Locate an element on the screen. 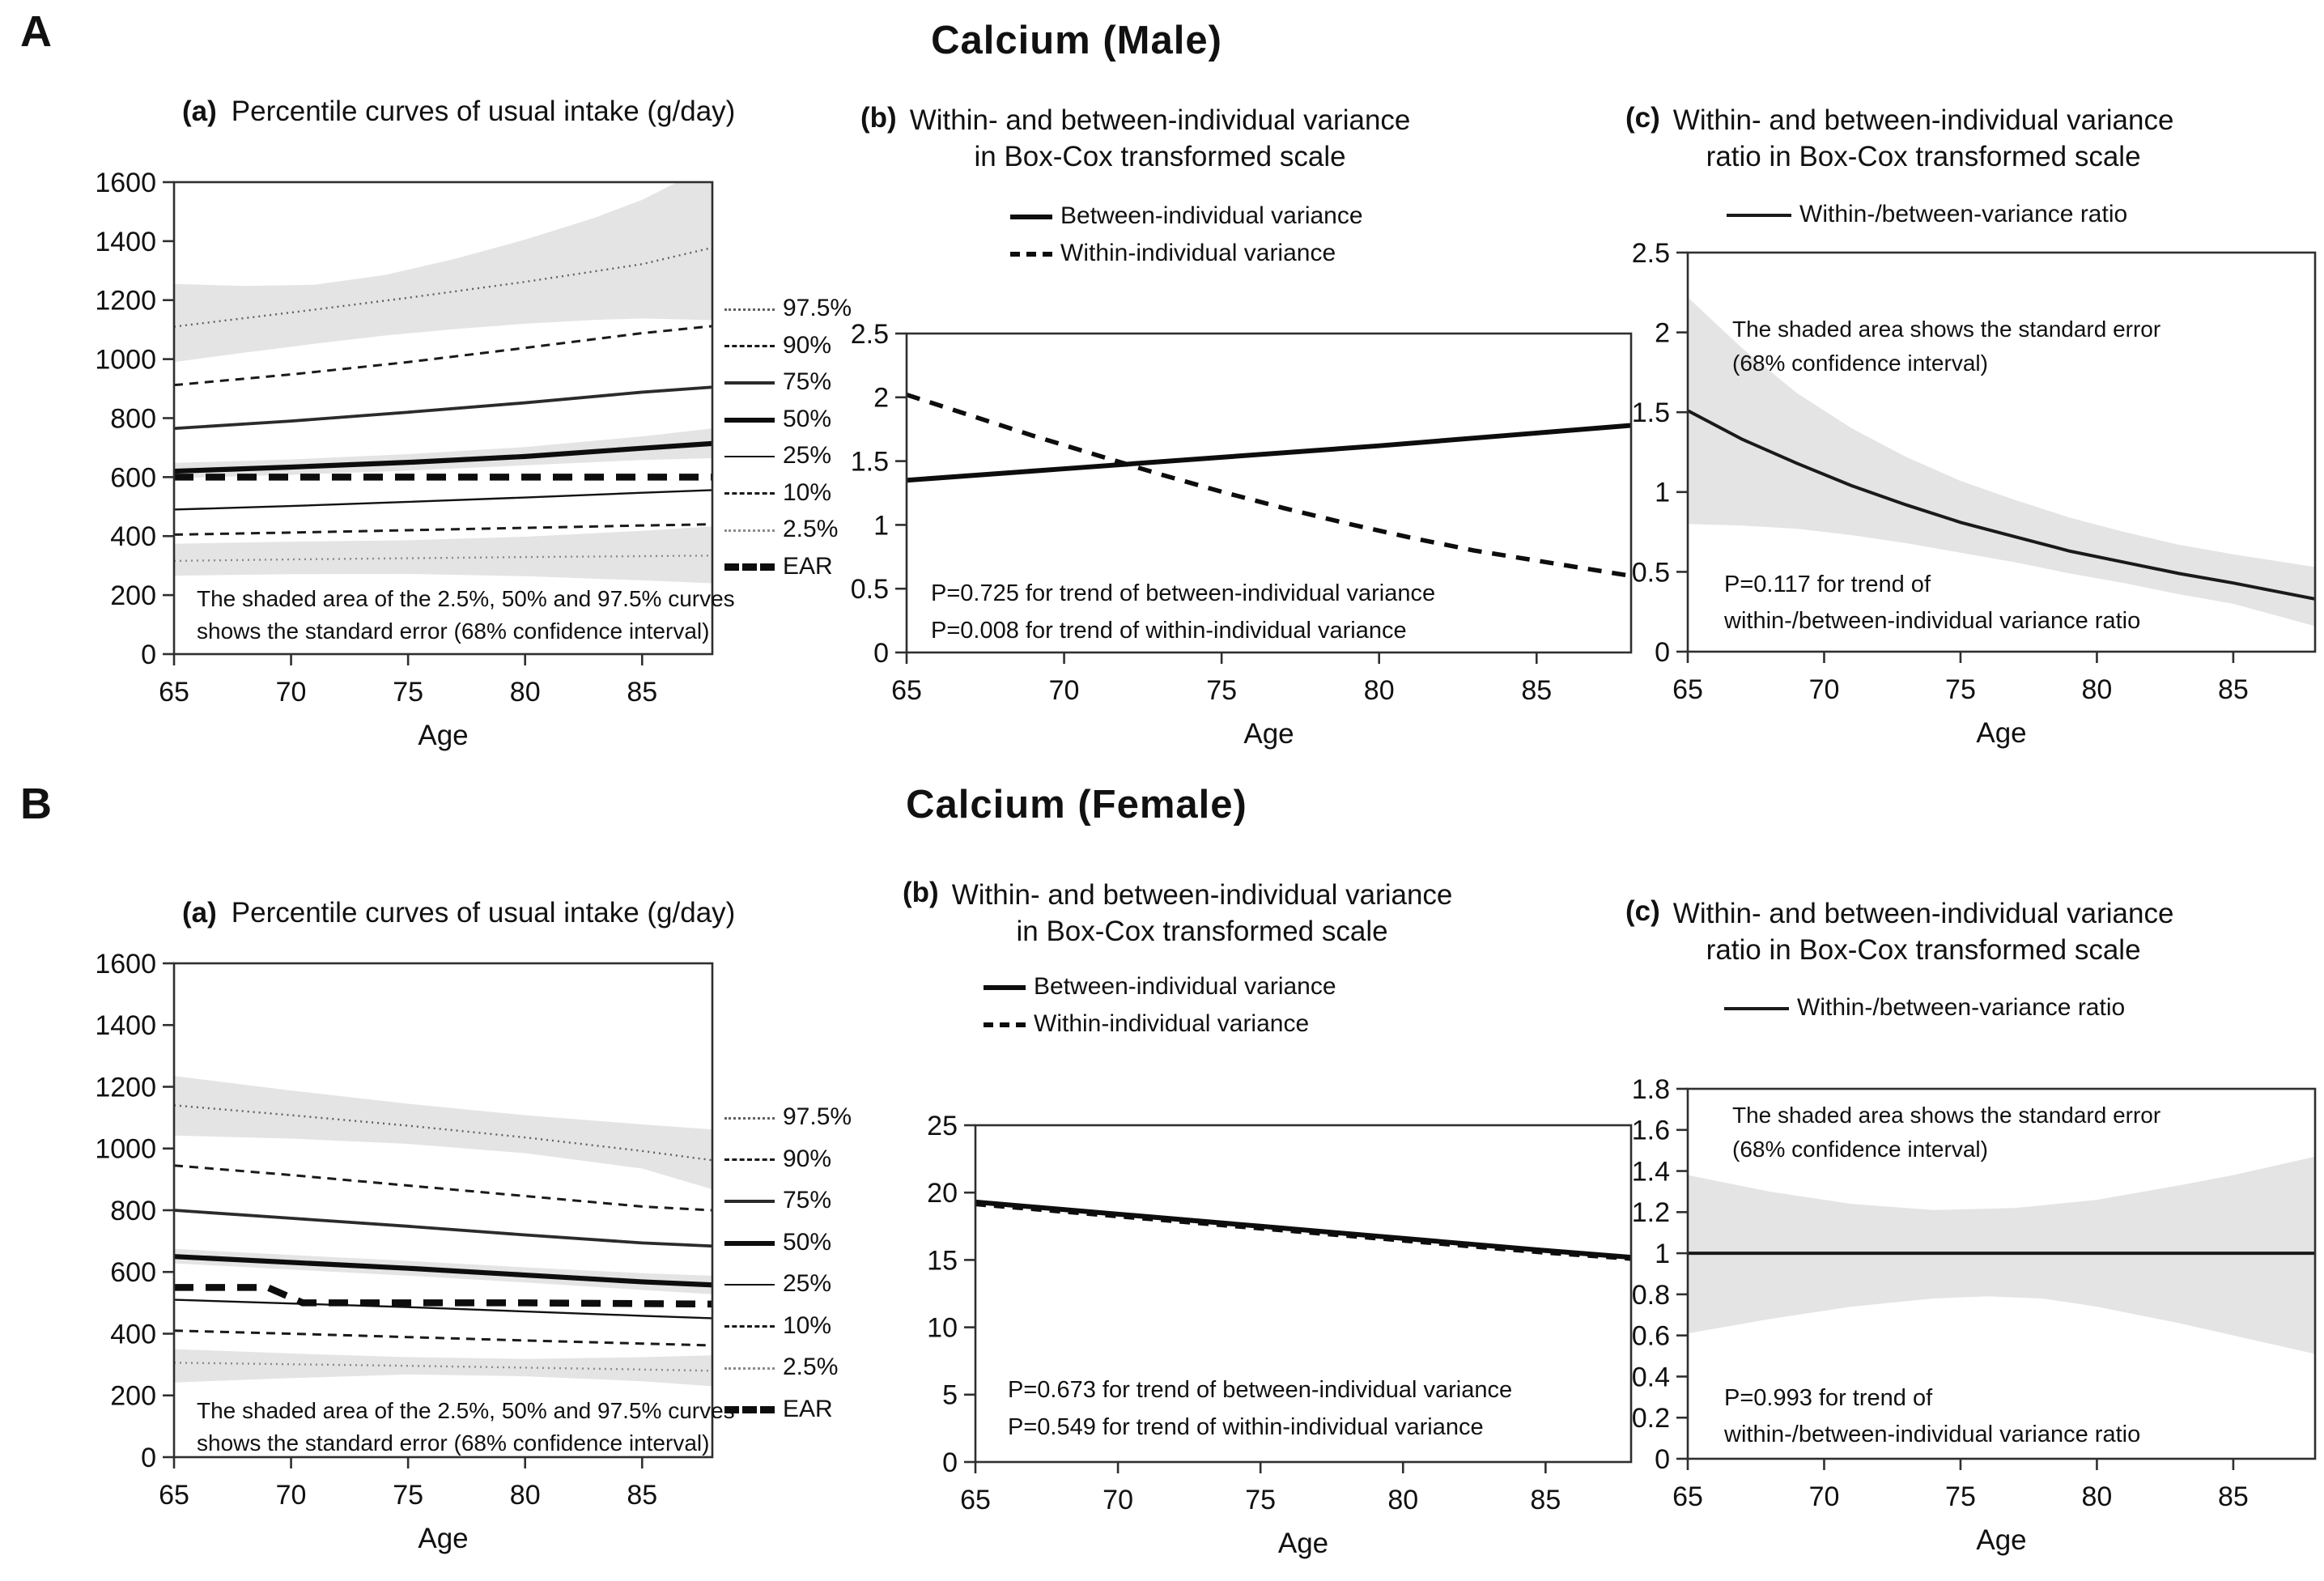 Image resolution: width=2324 pixels, height=1581 pixels. p-line1: P=0.117 for trend of is located at coordinates (1827, 585).